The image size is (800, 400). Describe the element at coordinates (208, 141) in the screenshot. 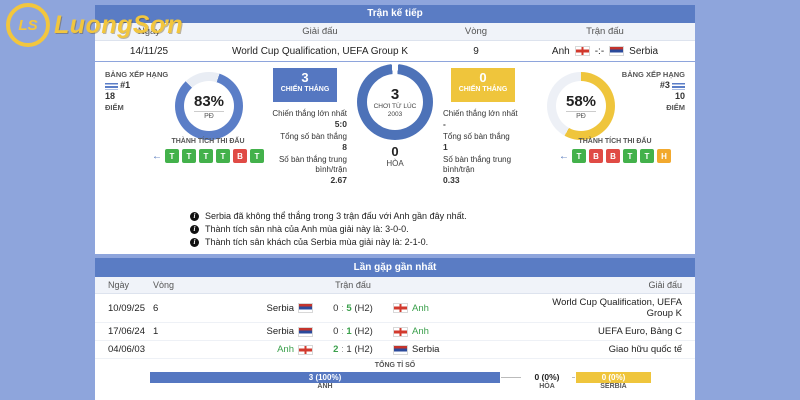

I see `home-form-title: THÀNH TÍCH THI ĐẤU` at that location.